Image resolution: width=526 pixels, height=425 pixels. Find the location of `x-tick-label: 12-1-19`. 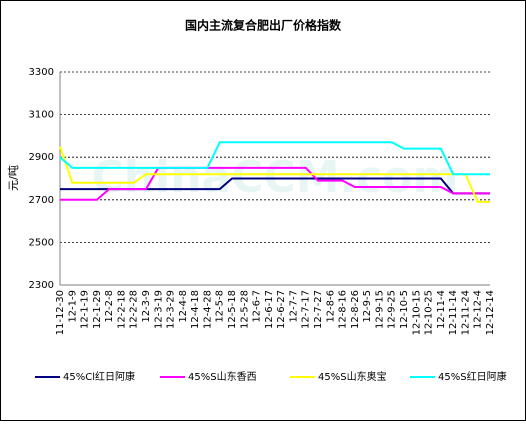

x-tick-label: 12-1-19 is located at coordinates (85, 309).